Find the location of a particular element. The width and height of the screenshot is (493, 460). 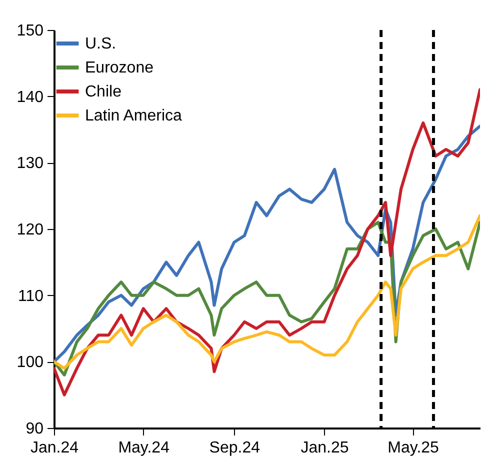

y-tick-label: 150 is located at coordinates (30, 31).